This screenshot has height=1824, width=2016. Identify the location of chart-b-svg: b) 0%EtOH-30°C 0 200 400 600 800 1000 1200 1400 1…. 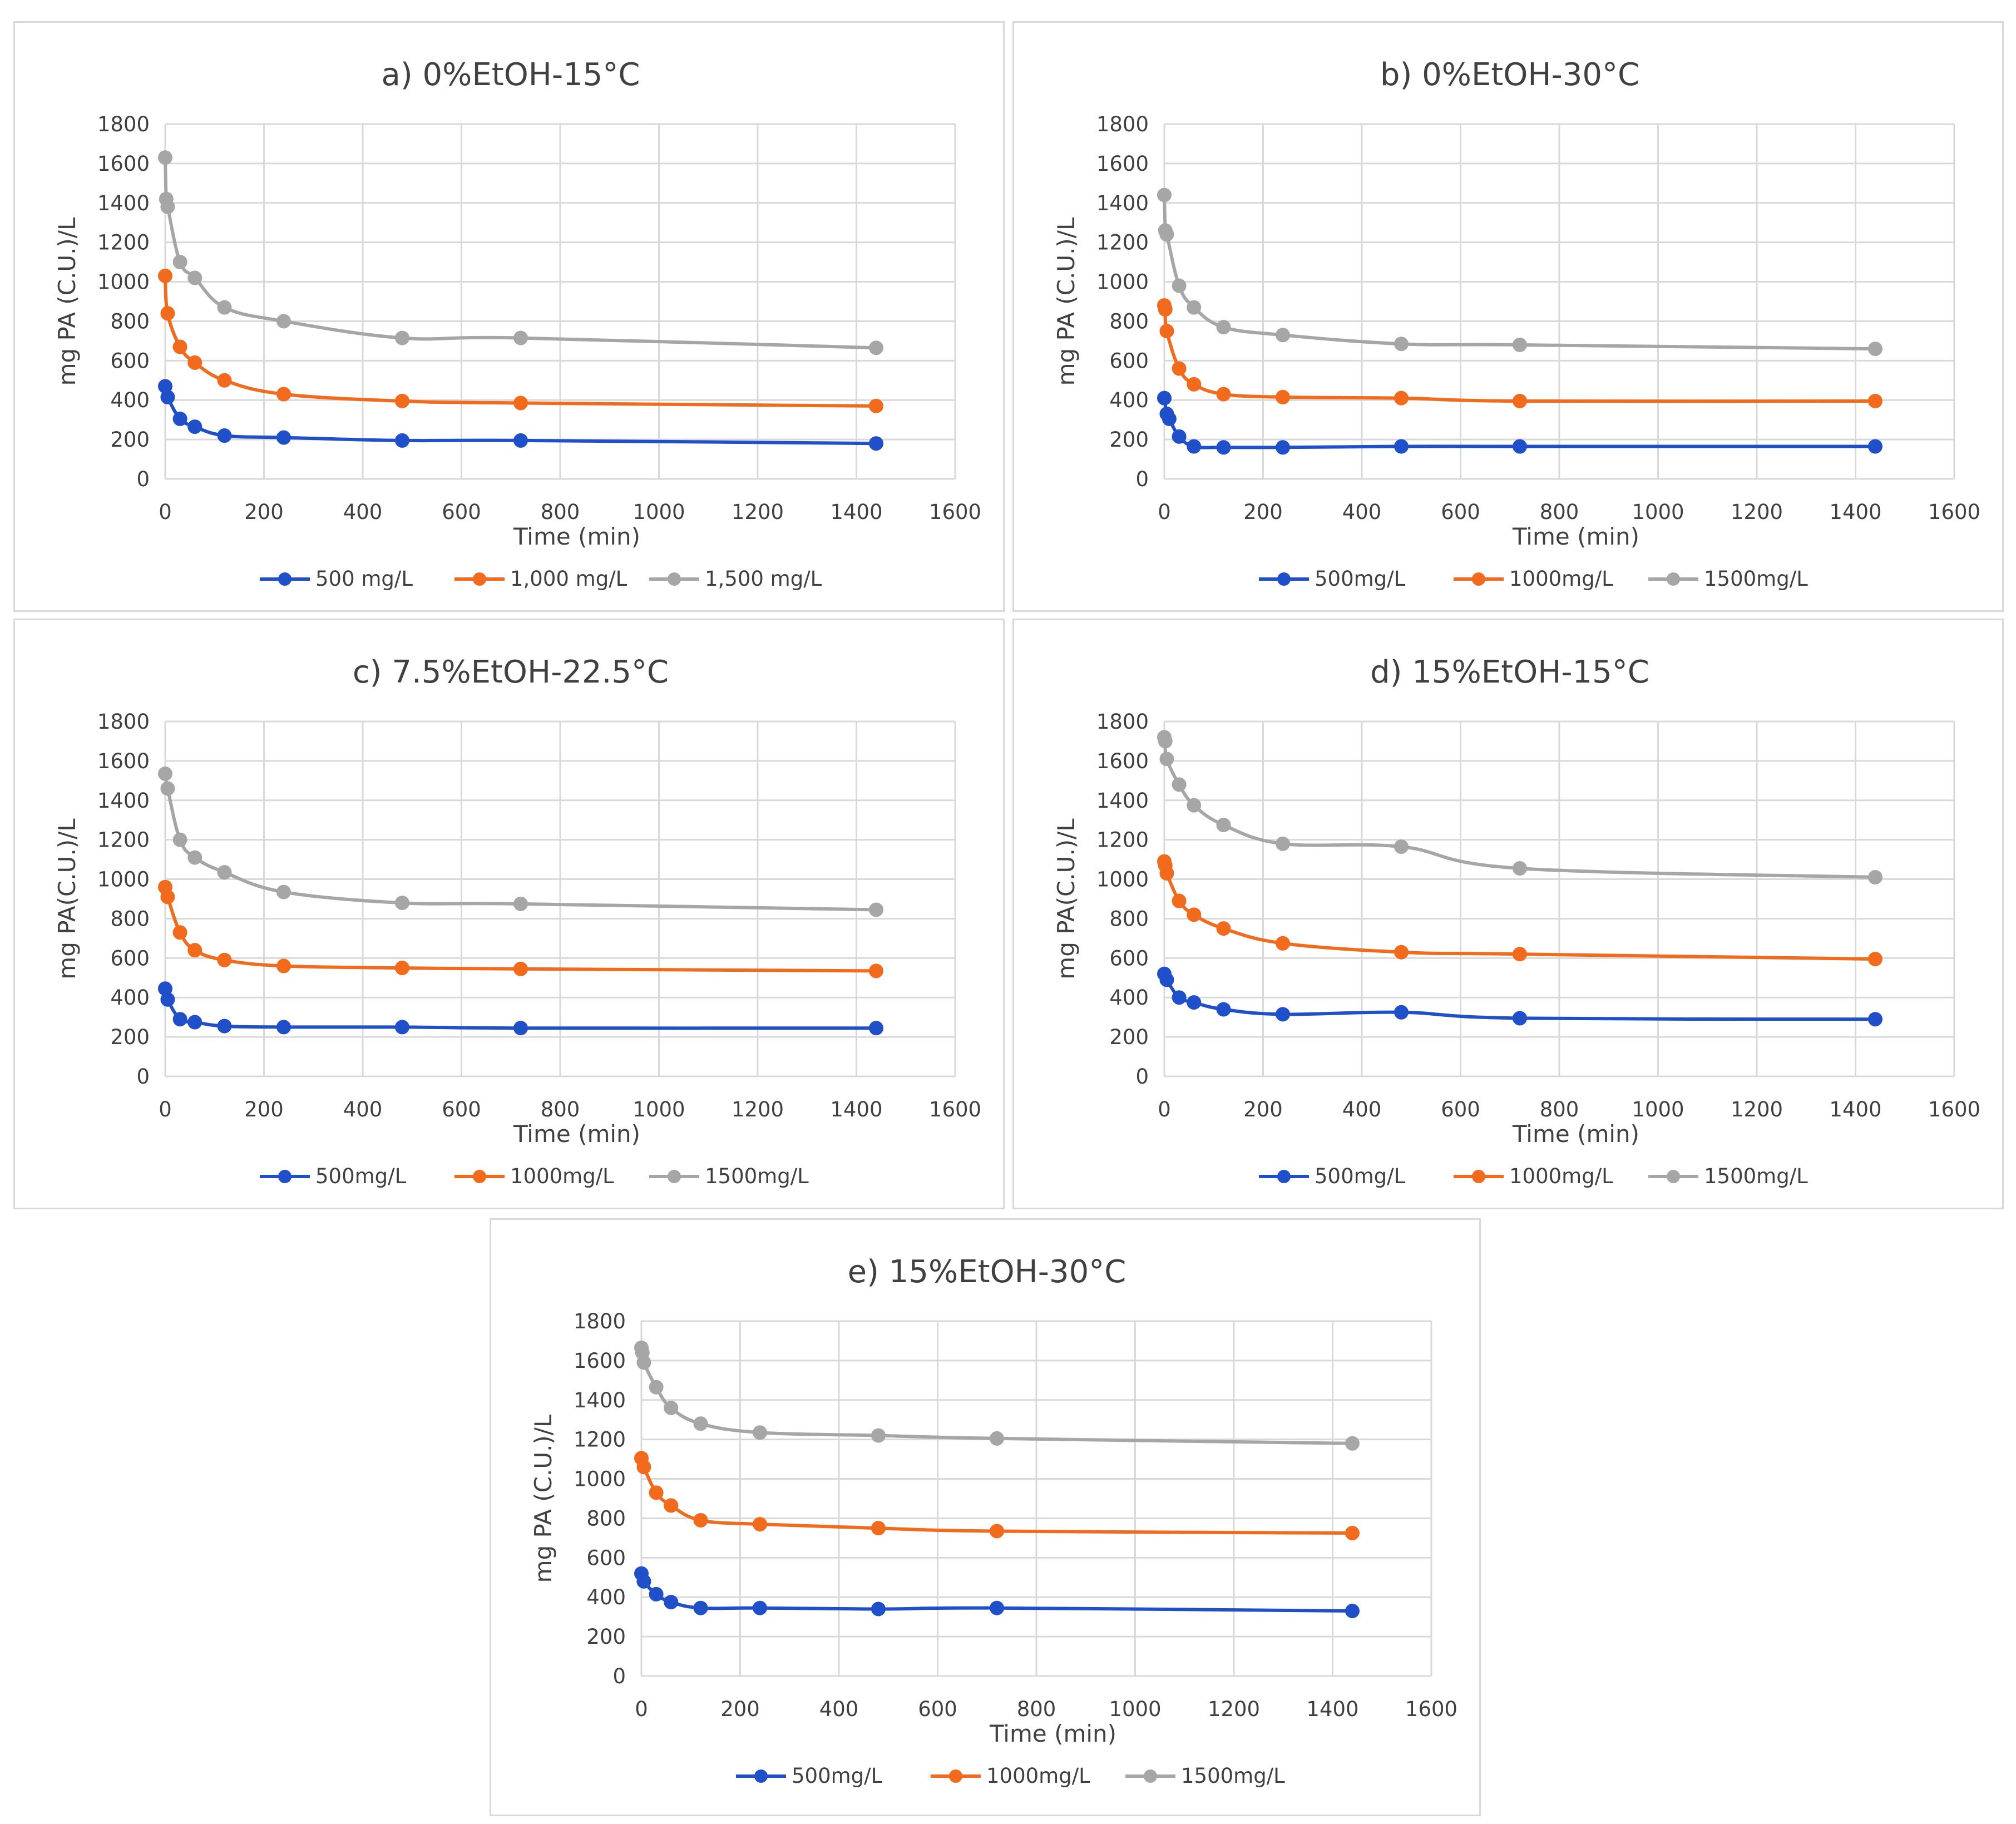
(1516, 324).